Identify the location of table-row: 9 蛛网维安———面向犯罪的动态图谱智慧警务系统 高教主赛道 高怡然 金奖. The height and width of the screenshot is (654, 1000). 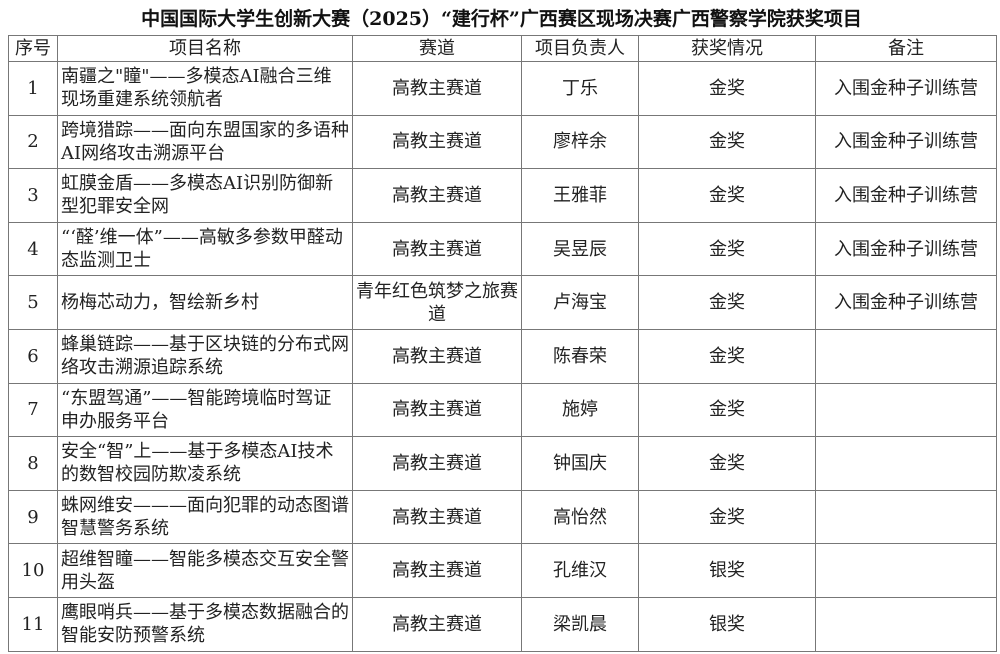
(502, 517).